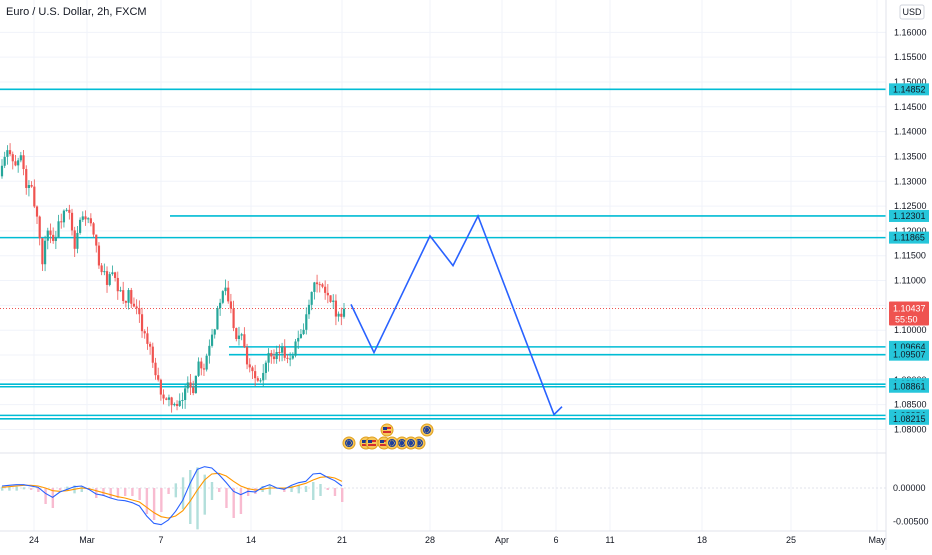 The height and width of the screenshot is (555, 932). What do you see at coordinates (910, 181) in the screenshot?
I see `price-tick-label: 1.13000` at bounding box center [910, 181].